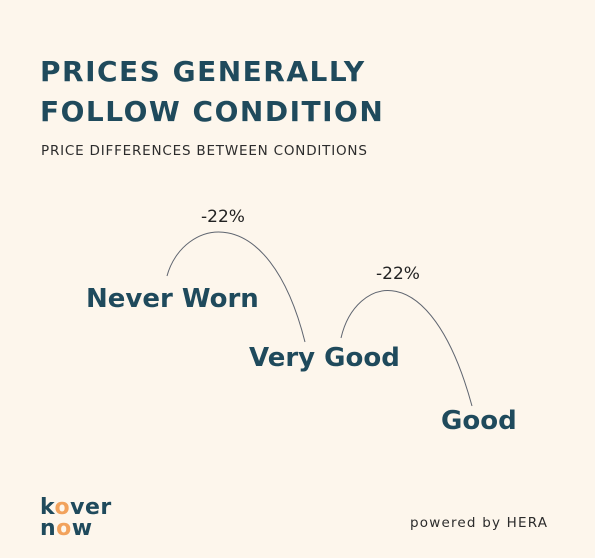 This screenshot has height=558, width=595. What do you see at coordinates (398, 274) in the screenshot?
I see `transition-label-2: -22%` at bounding box center [398, 274].